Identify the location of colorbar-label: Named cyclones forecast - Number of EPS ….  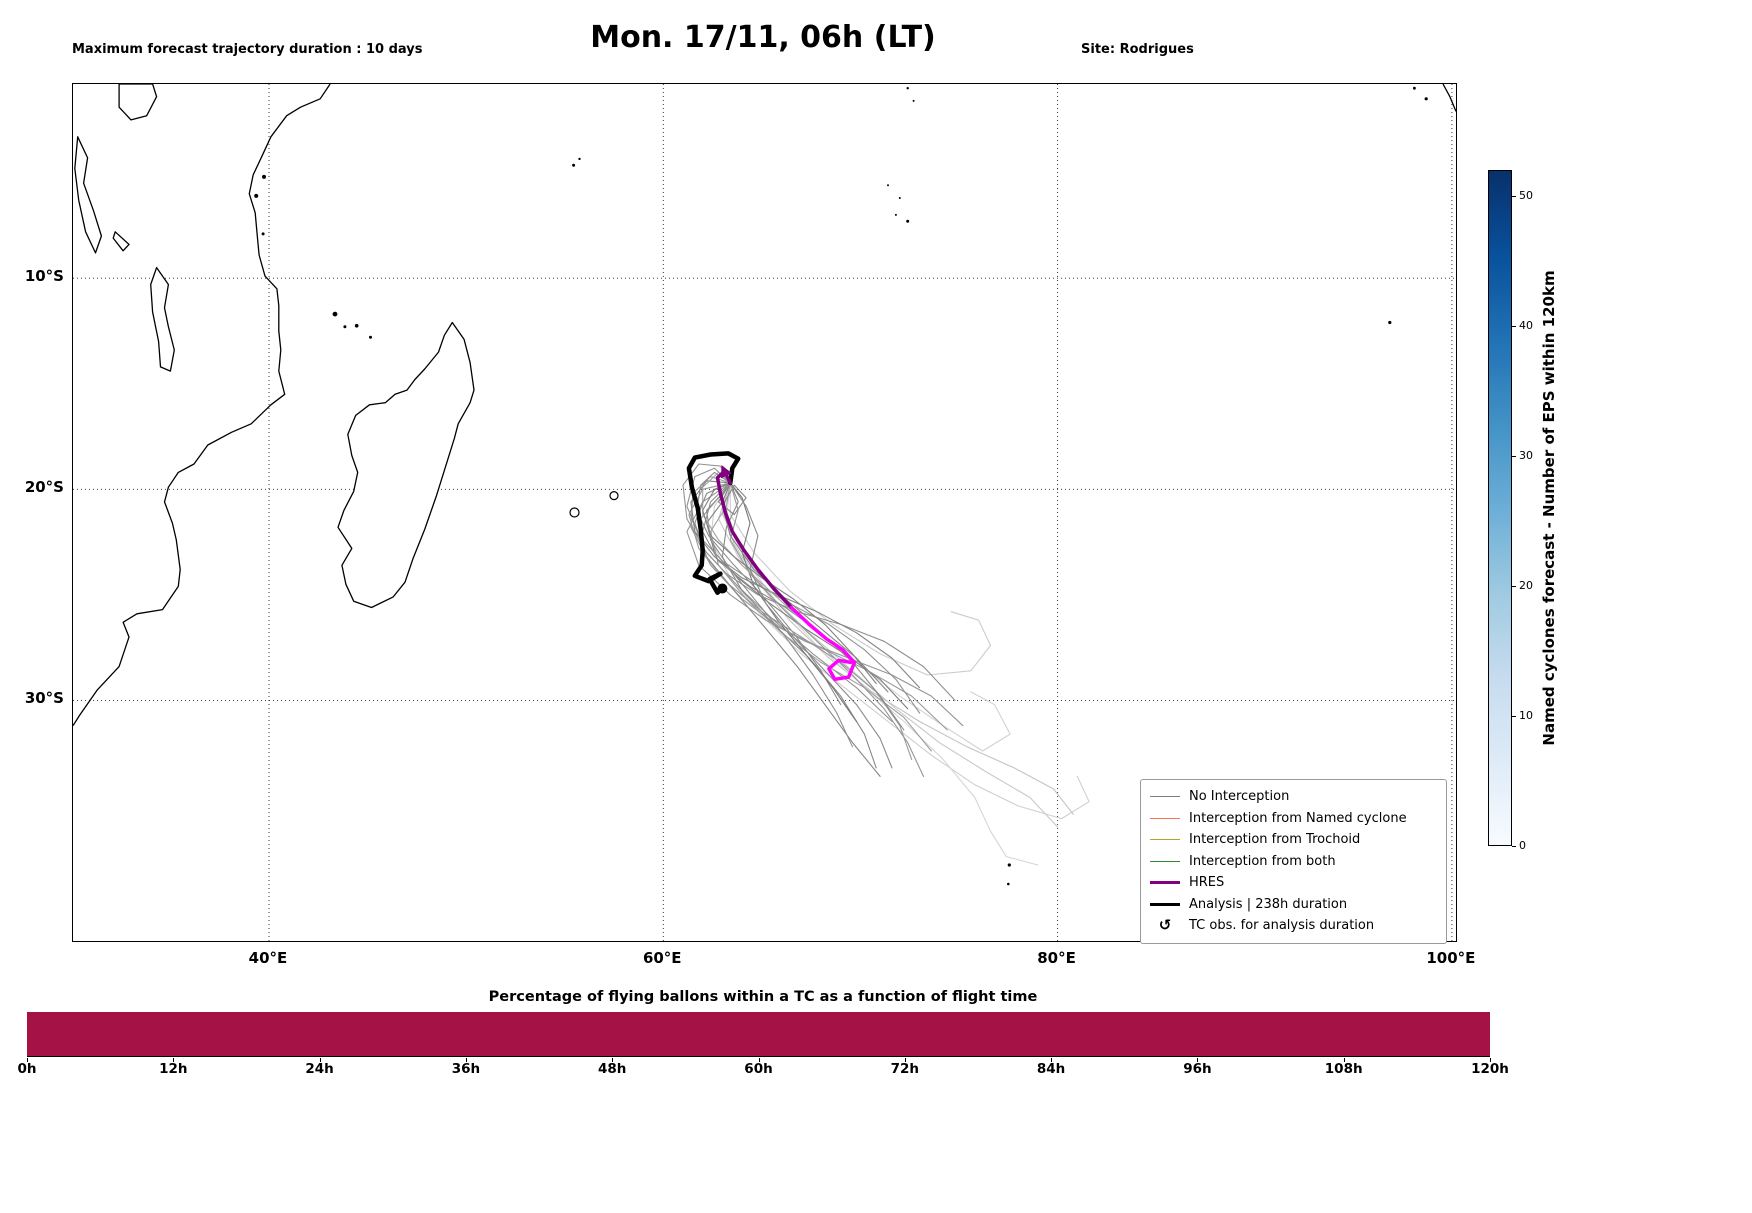
(1549, 508).